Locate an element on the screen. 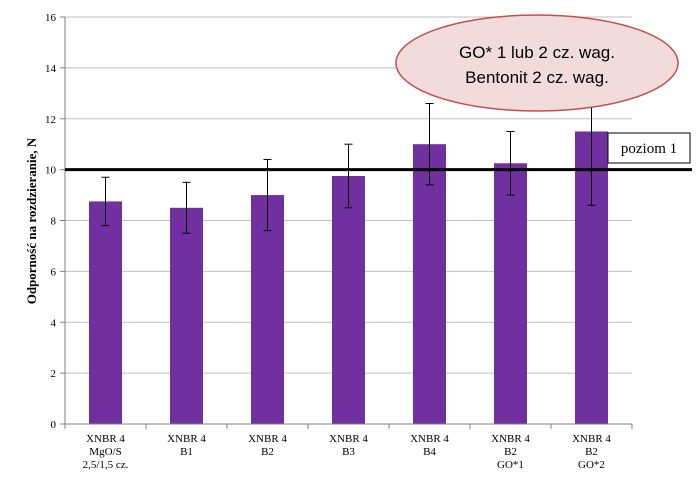 This screenshot has height=491, width=700. x-tick-label: MgO/S is located at coordinates (105, 452).